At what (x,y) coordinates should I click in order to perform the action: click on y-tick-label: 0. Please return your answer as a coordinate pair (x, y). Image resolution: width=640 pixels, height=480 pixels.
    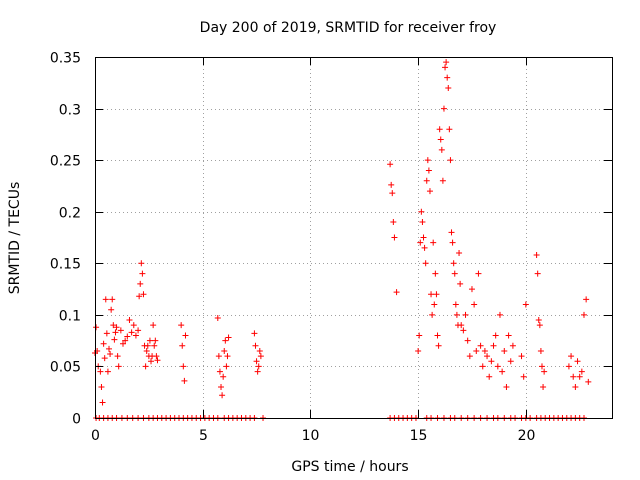
    Looking at the image, I should click on (76, 420).